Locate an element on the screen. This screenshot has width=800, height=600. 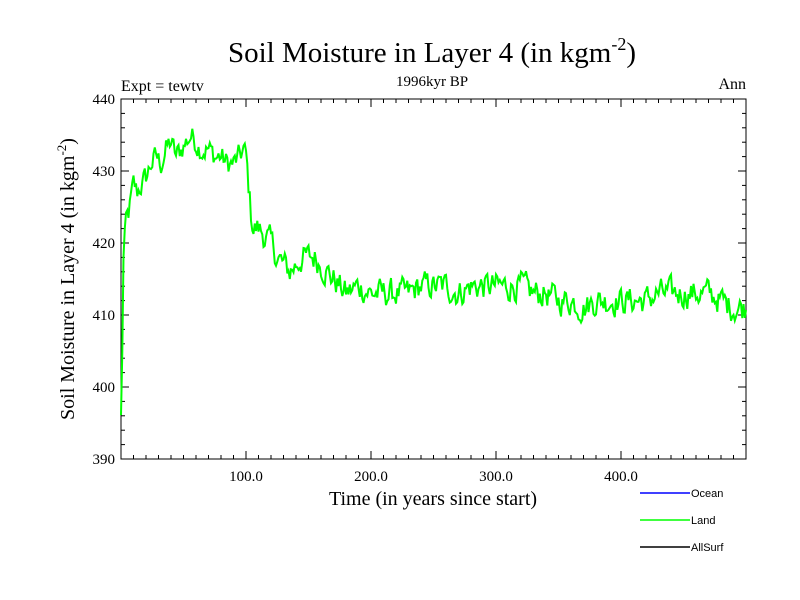
y-tick-label: 390 is located at coordinates (104, 460).